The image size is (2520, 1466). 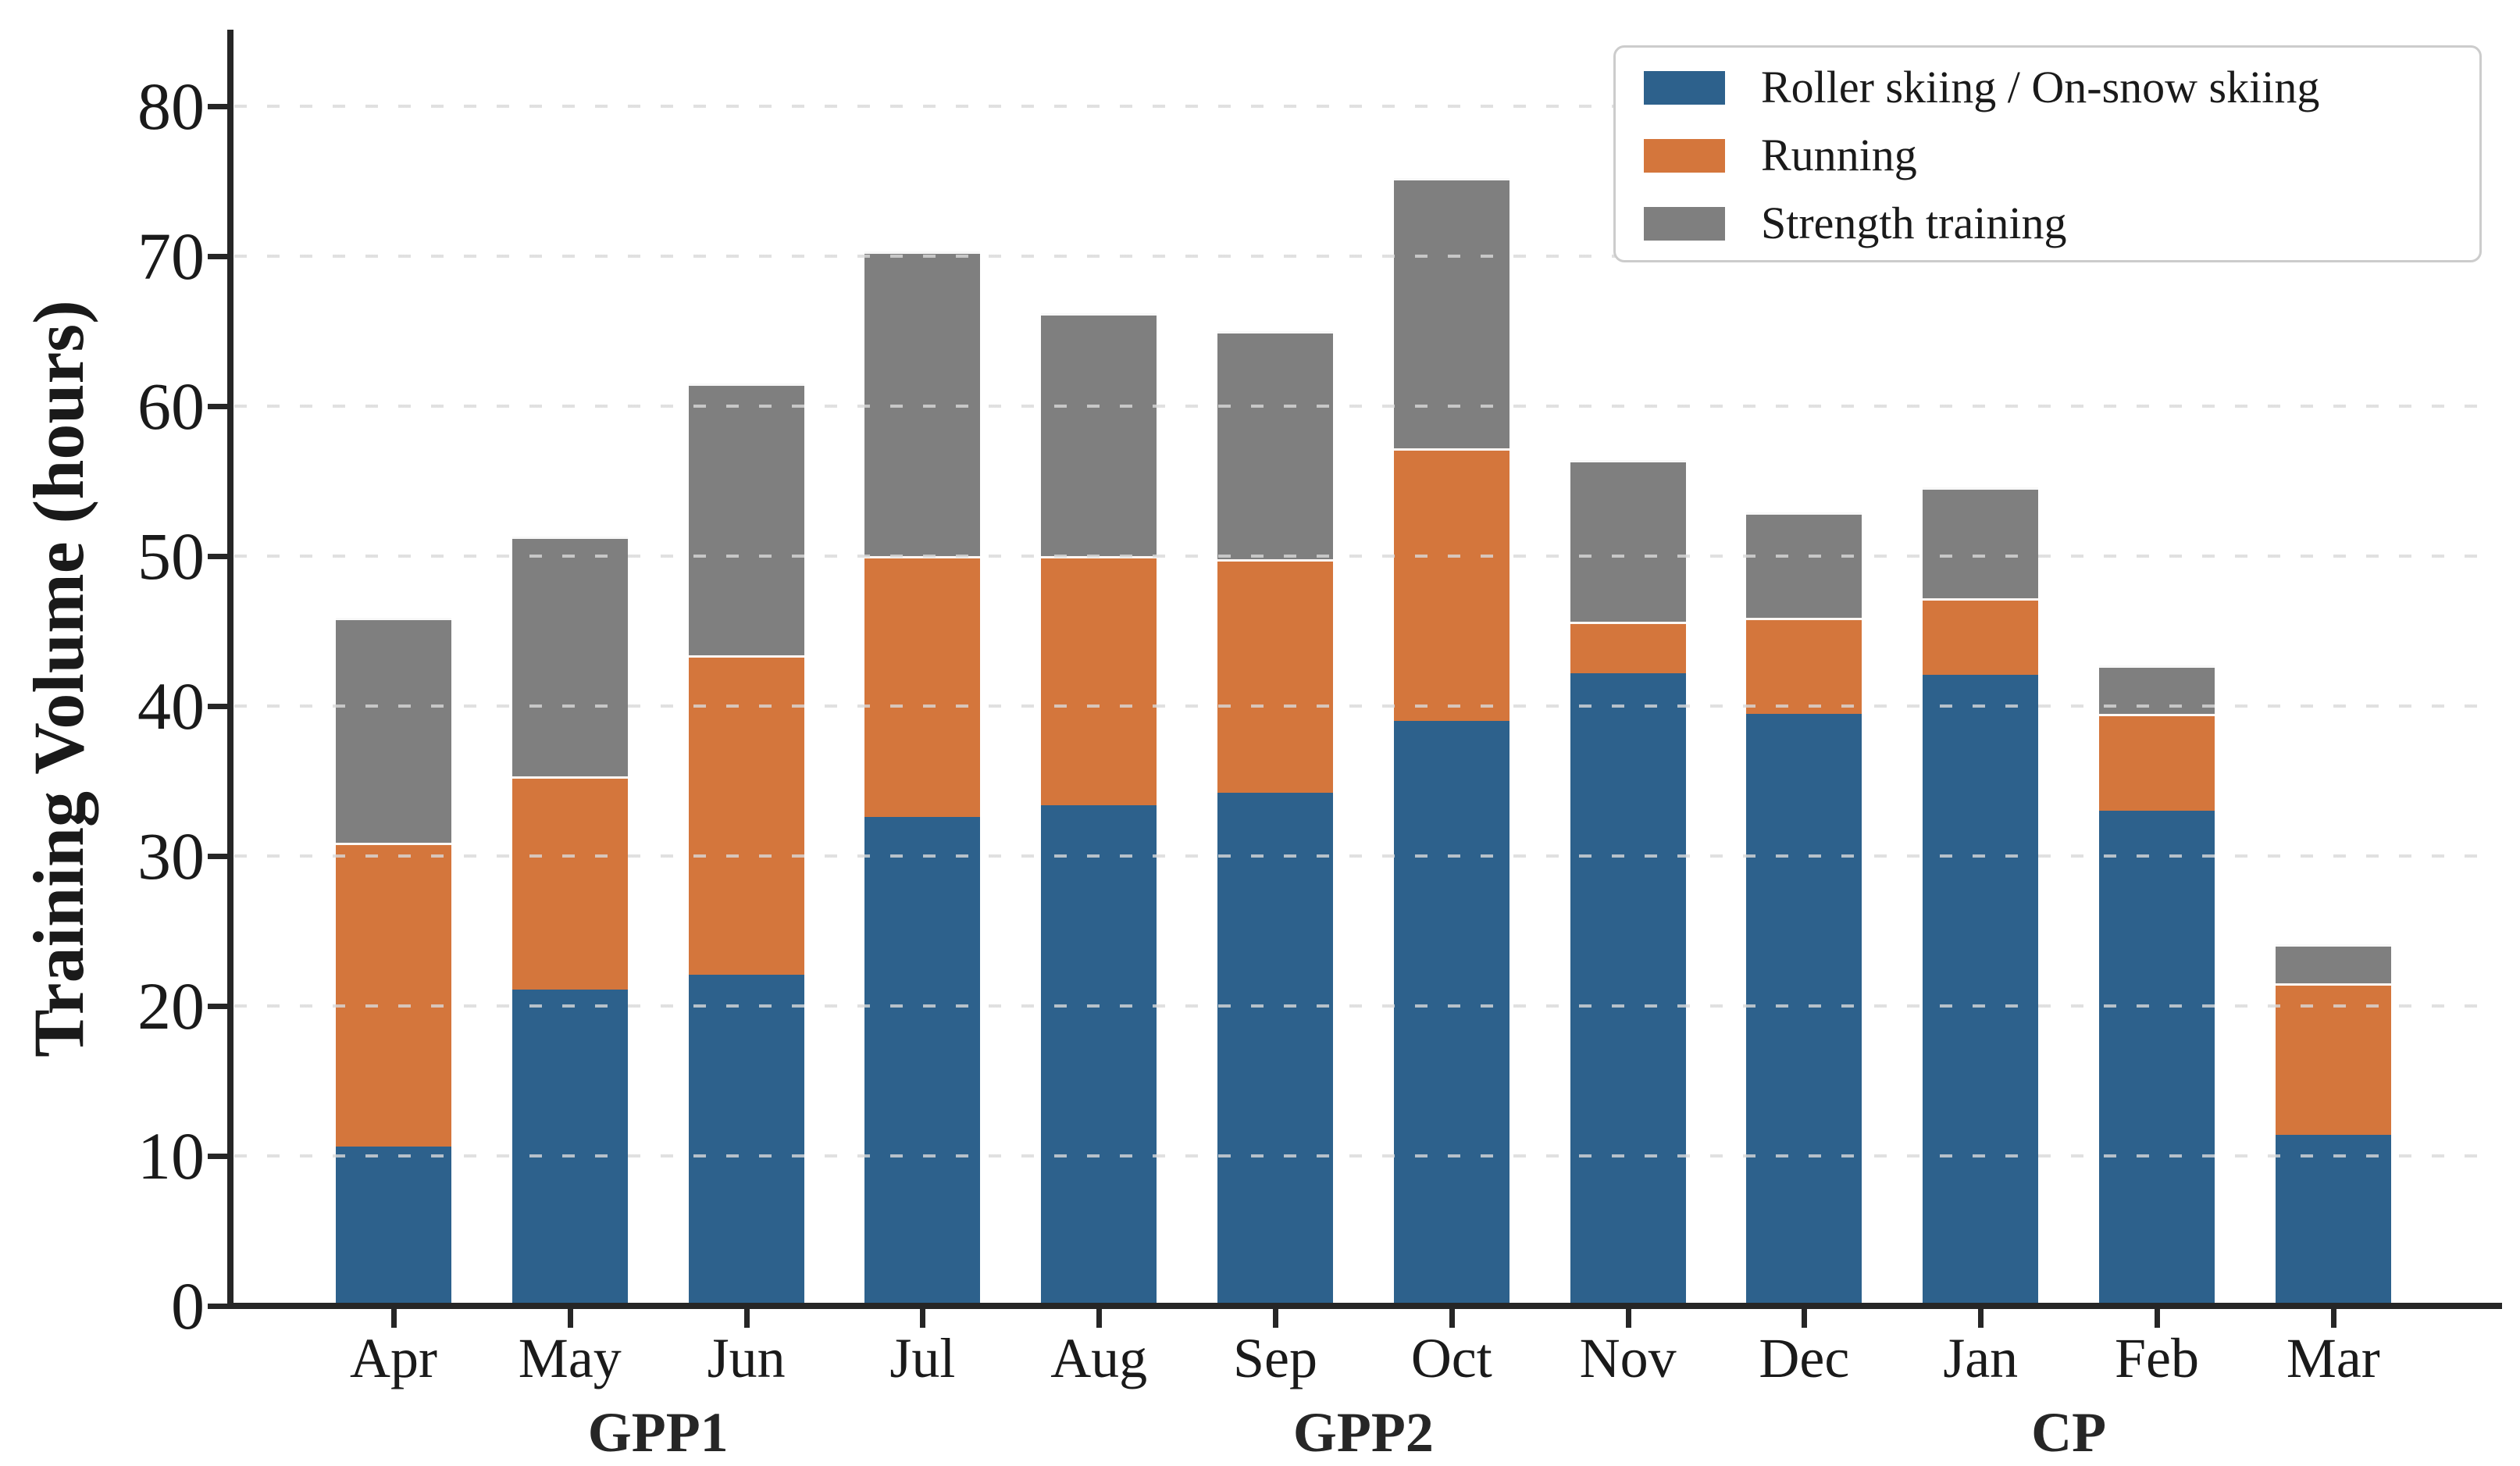 I want to click on bar-segment-dec-roller-skiing, so click(x=1804, y=1010).